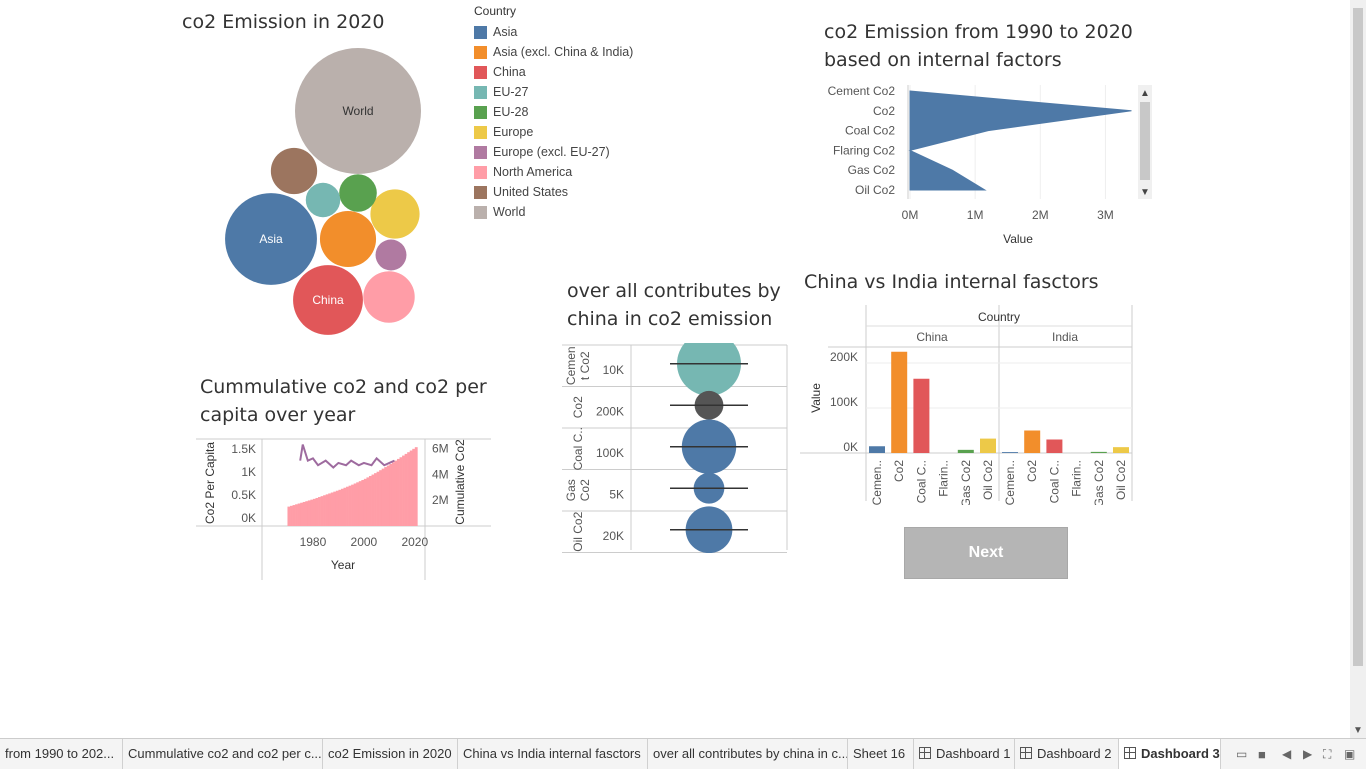 The width and height of the screenshot is (1366, 769). Describe the element at coordinates (1242, 754) in the screenshot. I see `show-sheet-sorter-icon: ▭` at that location.